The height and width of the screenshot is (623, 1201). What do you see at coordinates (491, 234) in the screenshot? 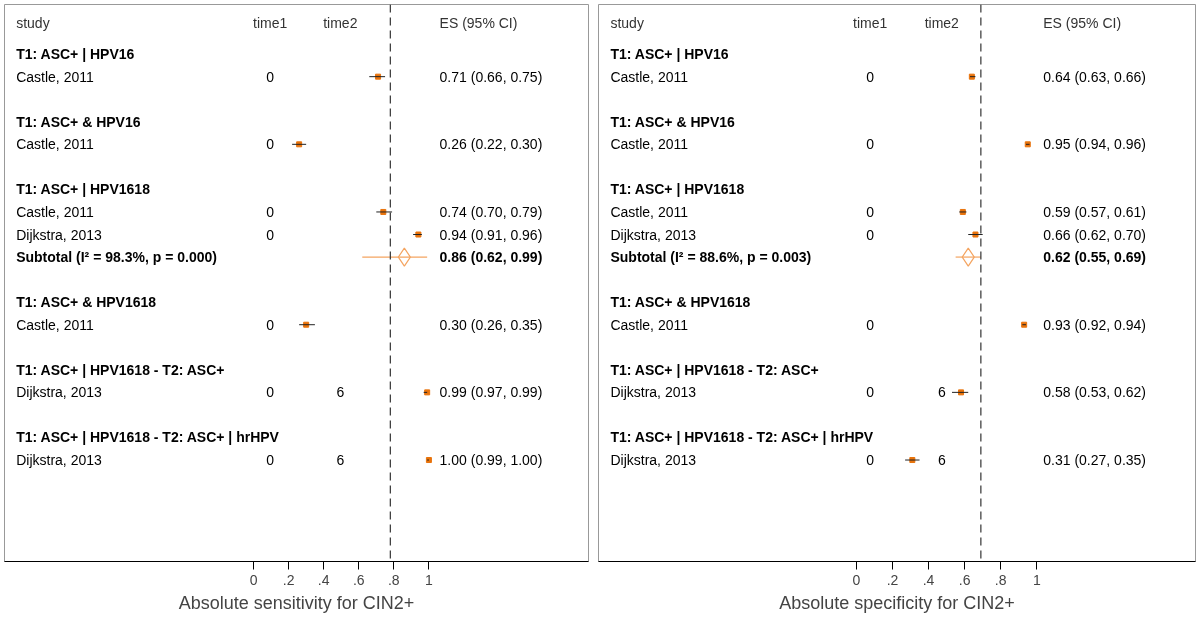
I see `annotation: 0.94 (0.91, 0.96)` at bounding box center [491, 234].